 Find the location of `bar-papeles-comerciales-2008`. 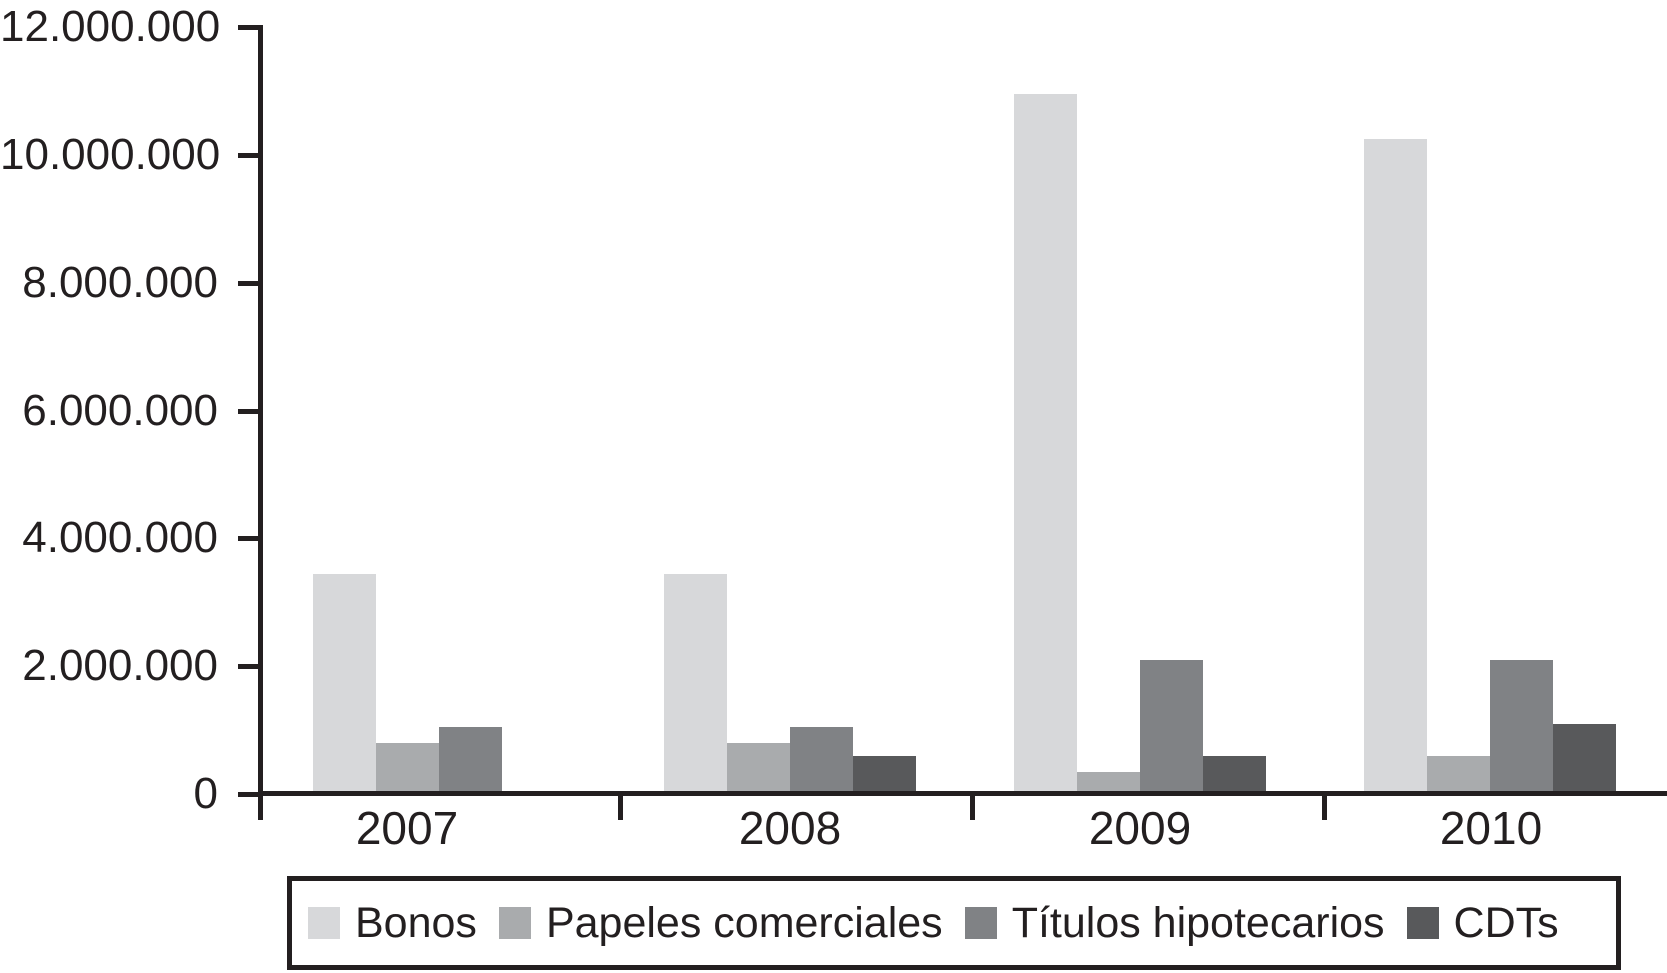

bar-papeles-comerciales-2008 is located at coordinates (758, 767).